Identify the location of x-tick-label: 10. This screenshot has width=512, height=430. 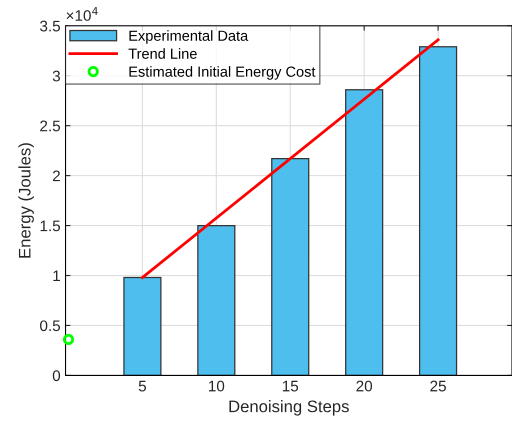
(216, 386).